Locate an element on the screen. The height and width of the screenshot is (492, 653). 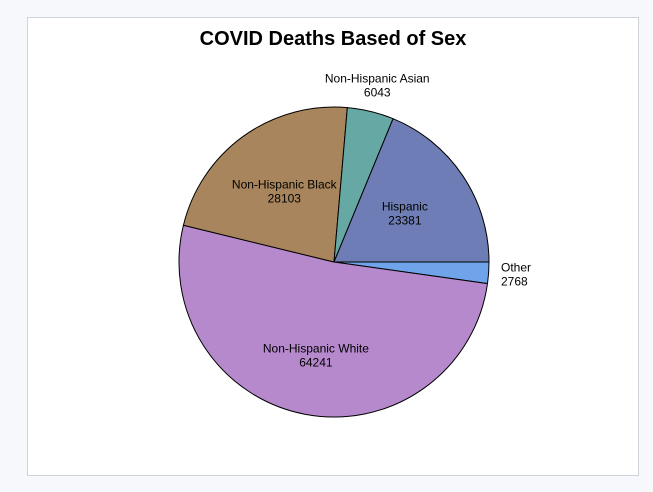
chart-title: COVID Deaths Based of Sex is located at coordinates (333, 39).